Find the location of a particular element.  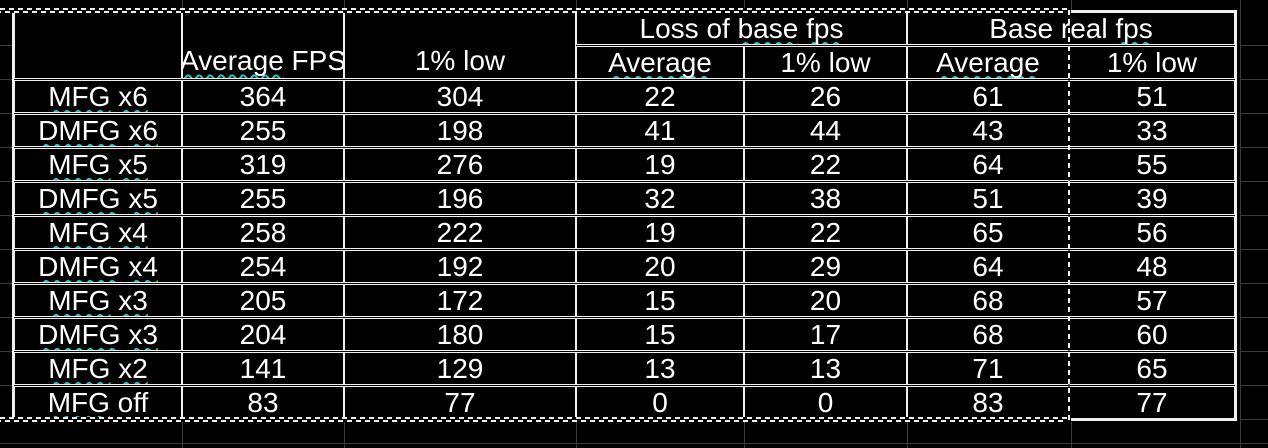

data-cell-text: 254 is located at coordinates (263, 266).